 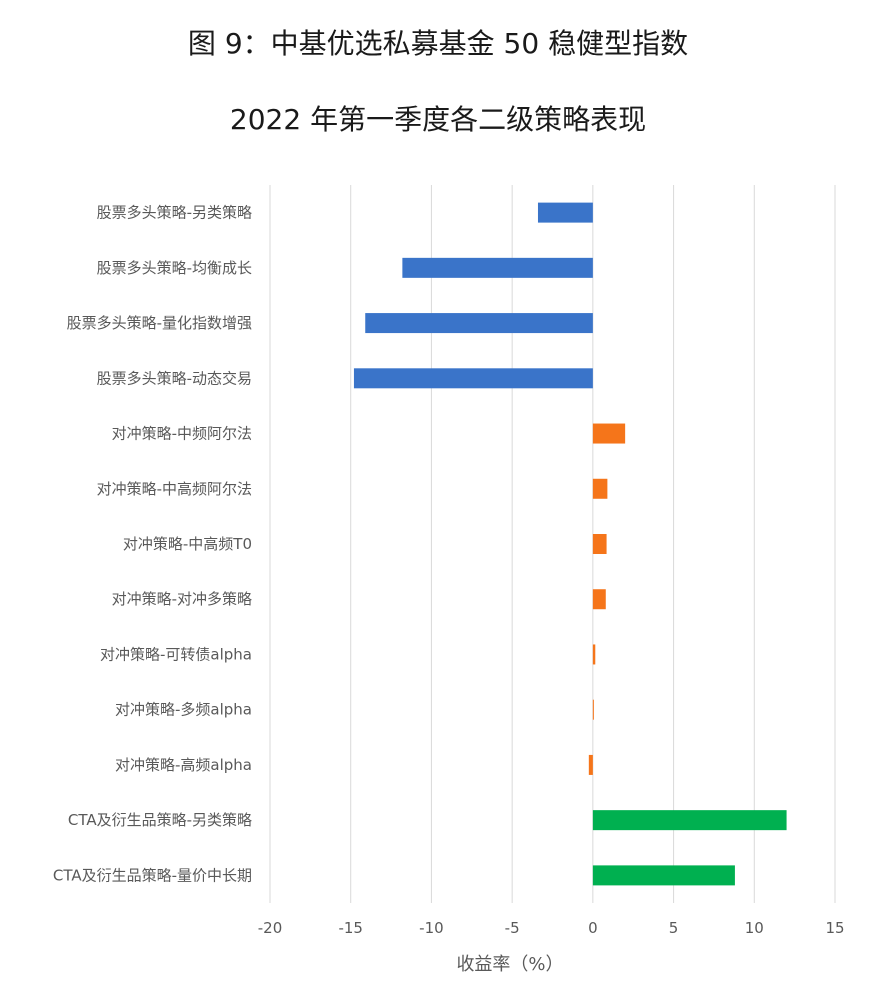 What do you see at coordinates (509, 964) in the screenshot?
I see `x-axis-title: 收益率（%）` at bounding box center [509, 964].